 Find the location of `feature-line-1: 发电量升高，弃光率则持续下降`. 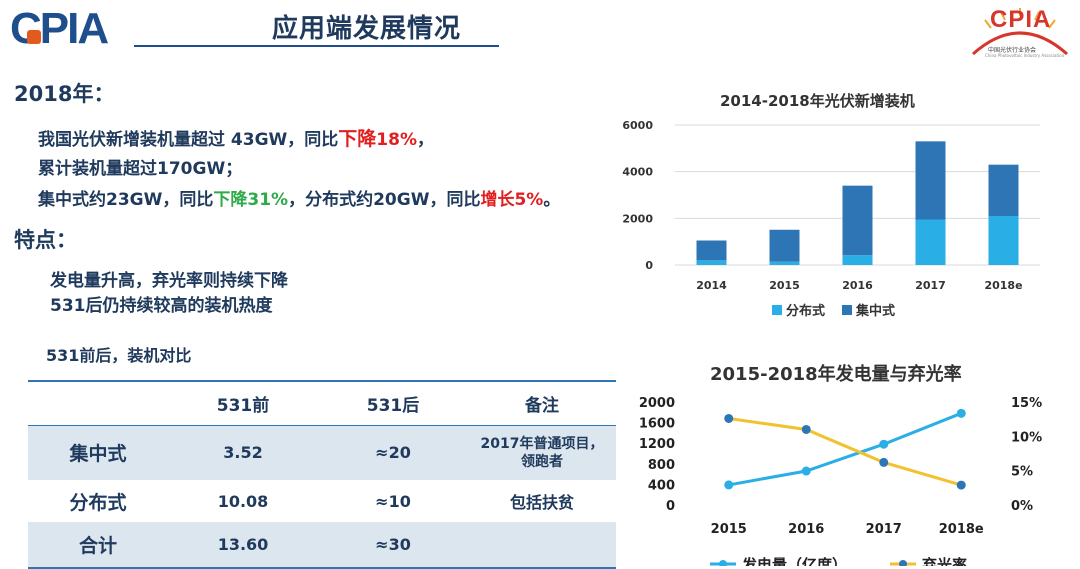

feature-line-1: 发电量升高，弃光率则持续下降 is located at coordinates (169, 281).